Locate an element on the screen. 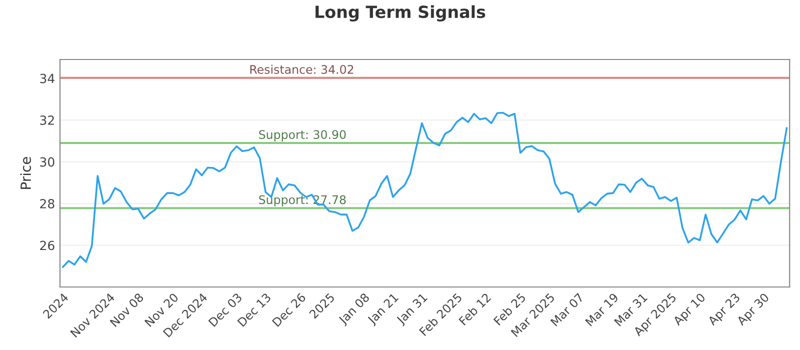 This screenshot has height=350, width=800. y-axis-title: Price is located at coordinates (25, 173).